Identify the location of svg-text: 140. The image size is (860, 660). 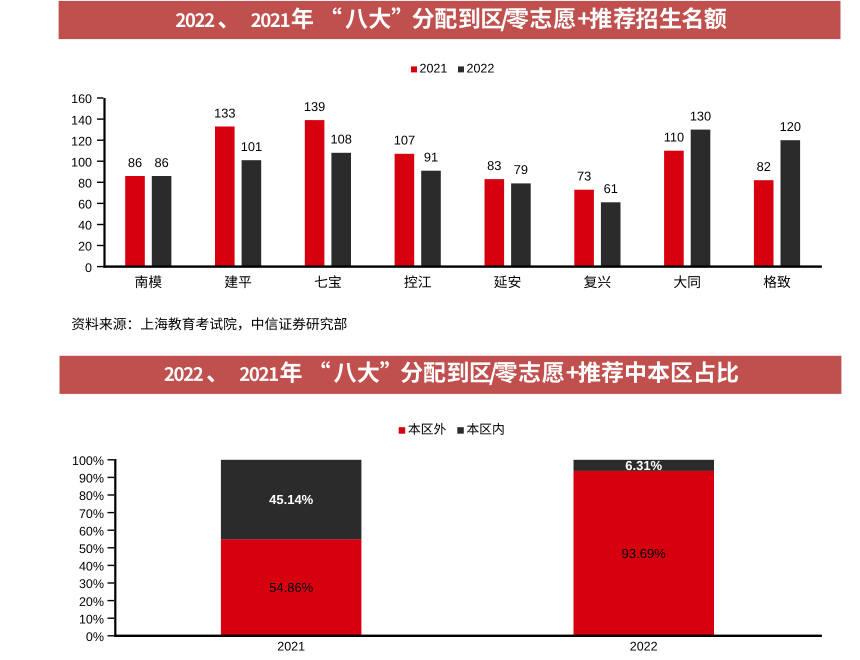
(81, 120).